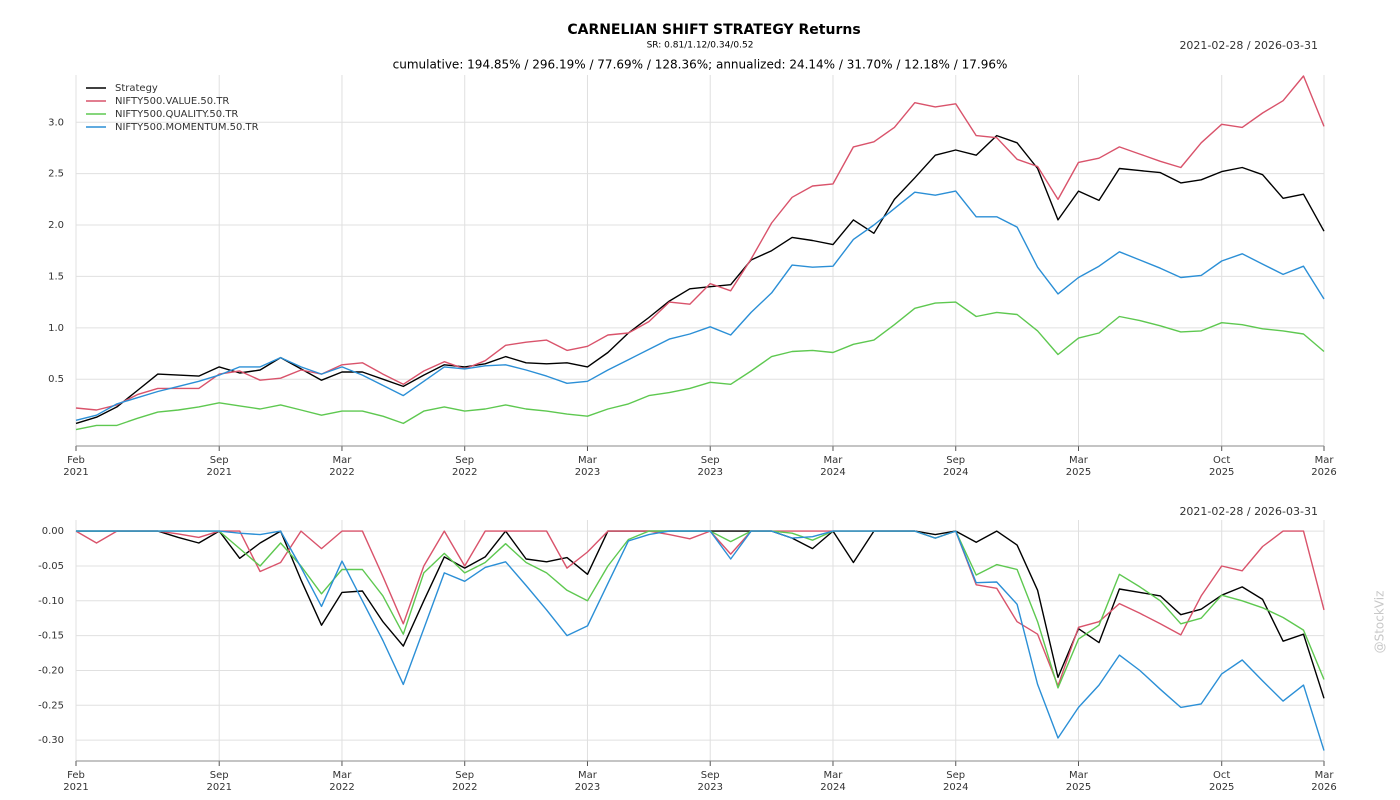  Describe the element at coordinates (53, 531) in the screenshot. I see `y-tick-label: 0.00` at that location.